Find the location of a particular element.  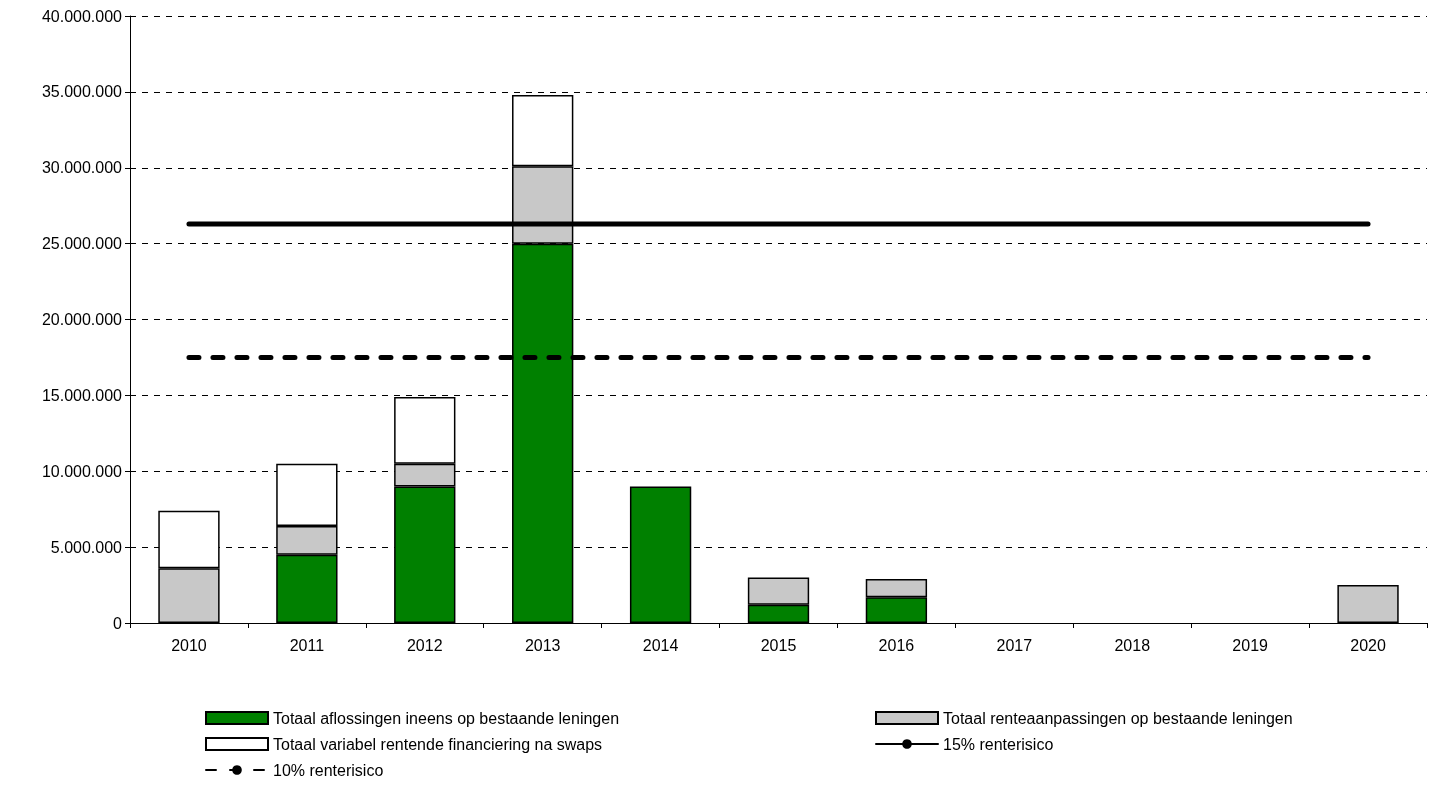

legend-label: 10% renterisico is located at coordinates (328, 770).